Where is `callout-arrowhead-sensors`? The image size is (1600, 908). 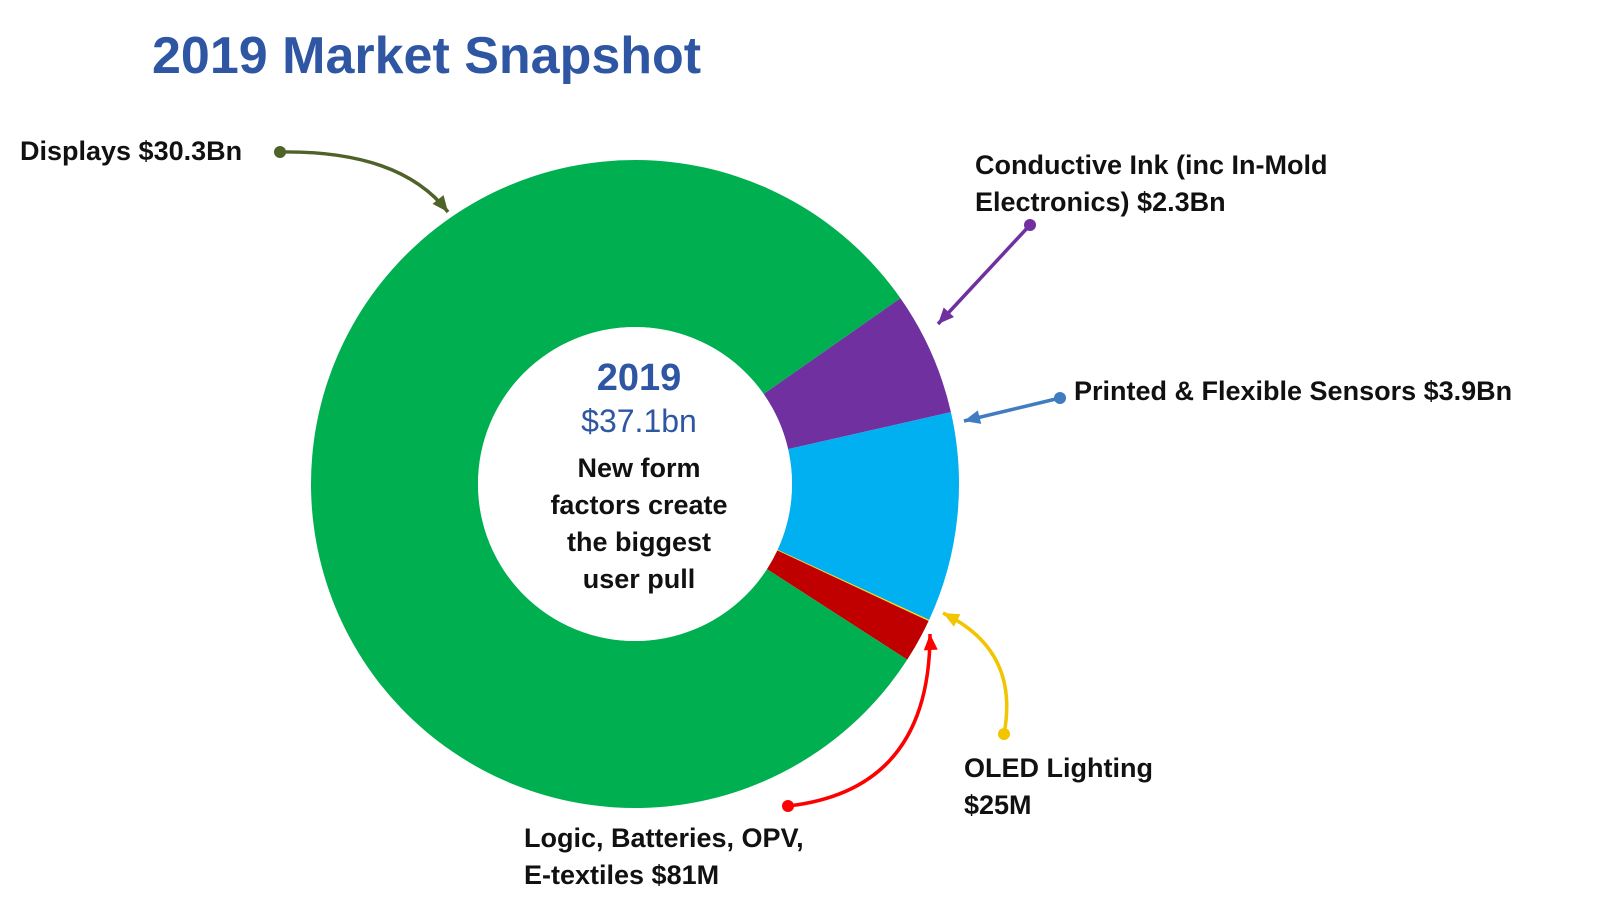 callout-arrowhead-sensors is located at coordinates (973, 417).